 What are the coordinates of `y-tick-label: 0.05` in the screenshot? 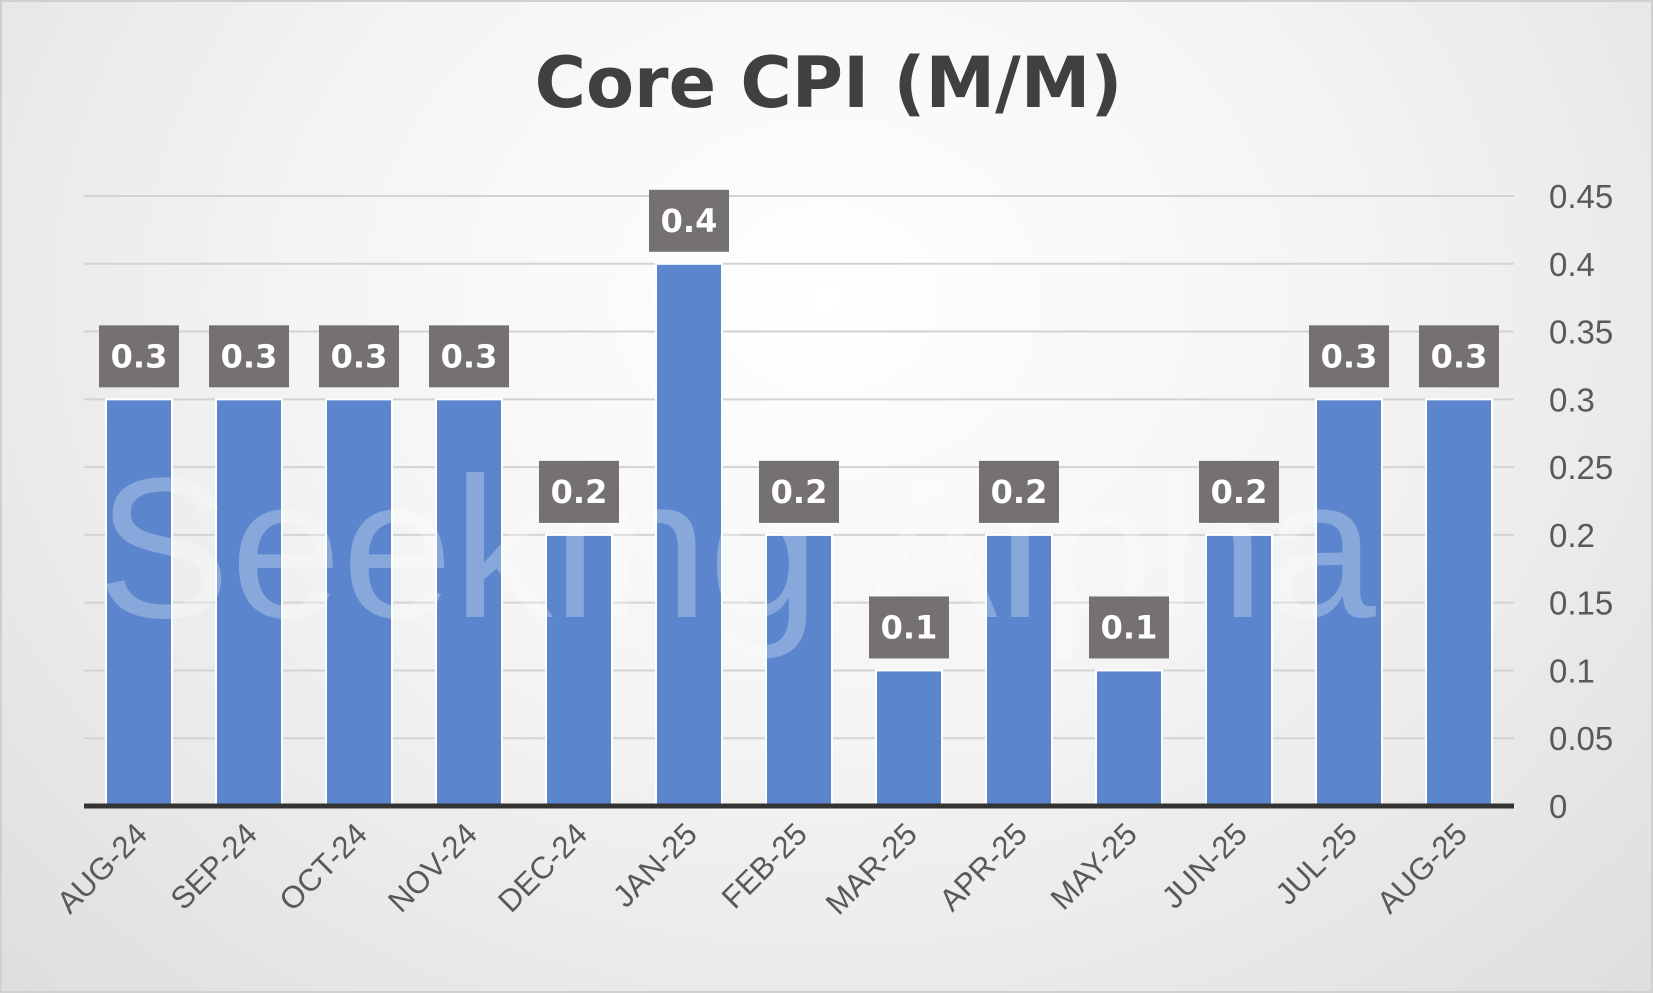 It's located at (1581, 738).